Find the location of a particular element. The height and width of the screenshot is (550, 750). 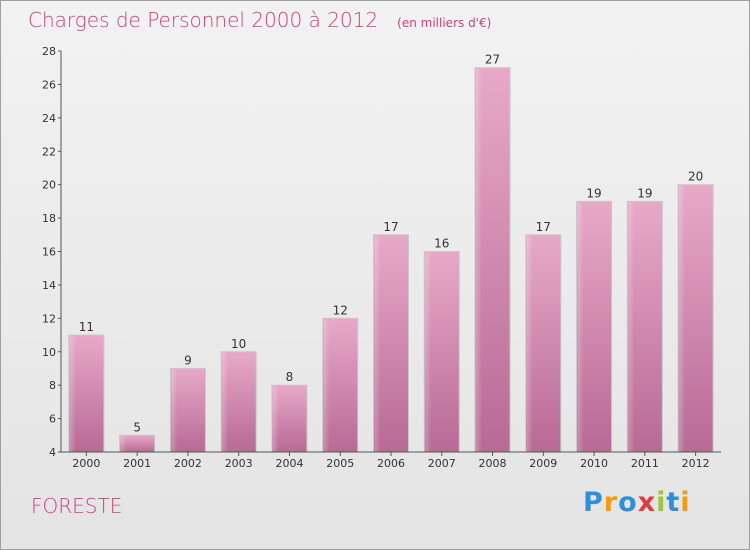

bar-group: 8 is located at coordinates (289, 411).